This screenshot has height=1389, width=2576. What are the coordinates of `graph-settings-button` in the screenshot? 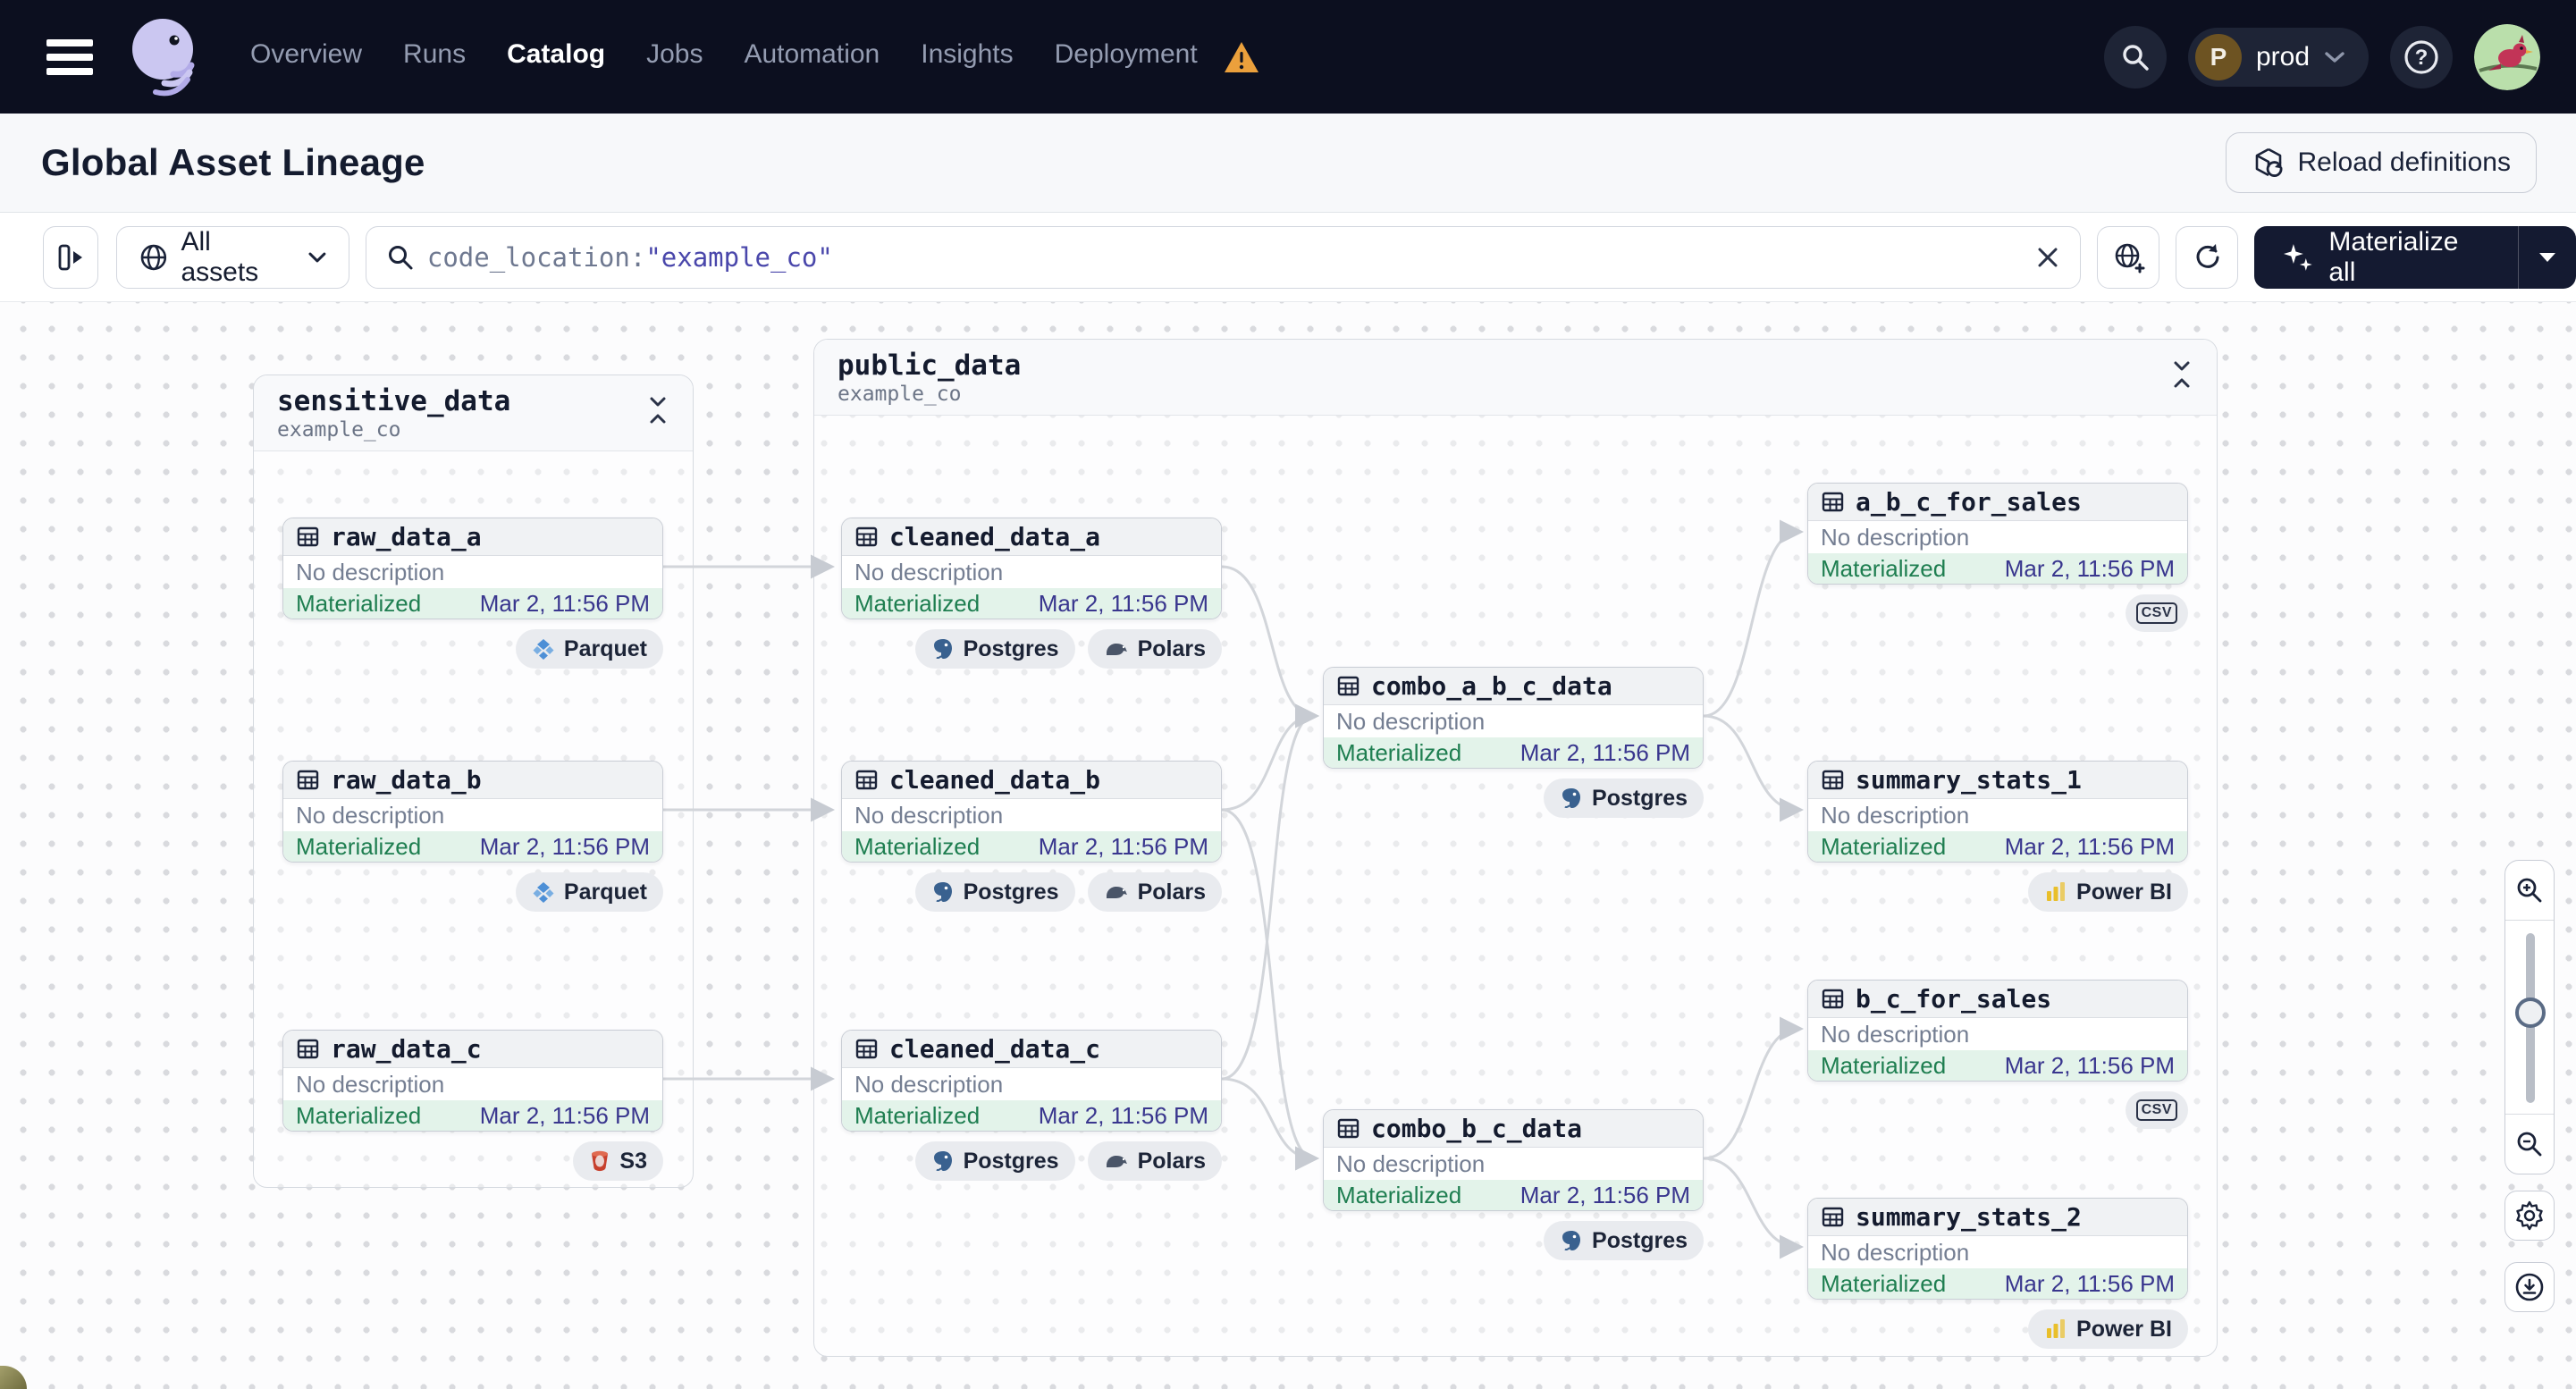 It's located at (2529, 1216).